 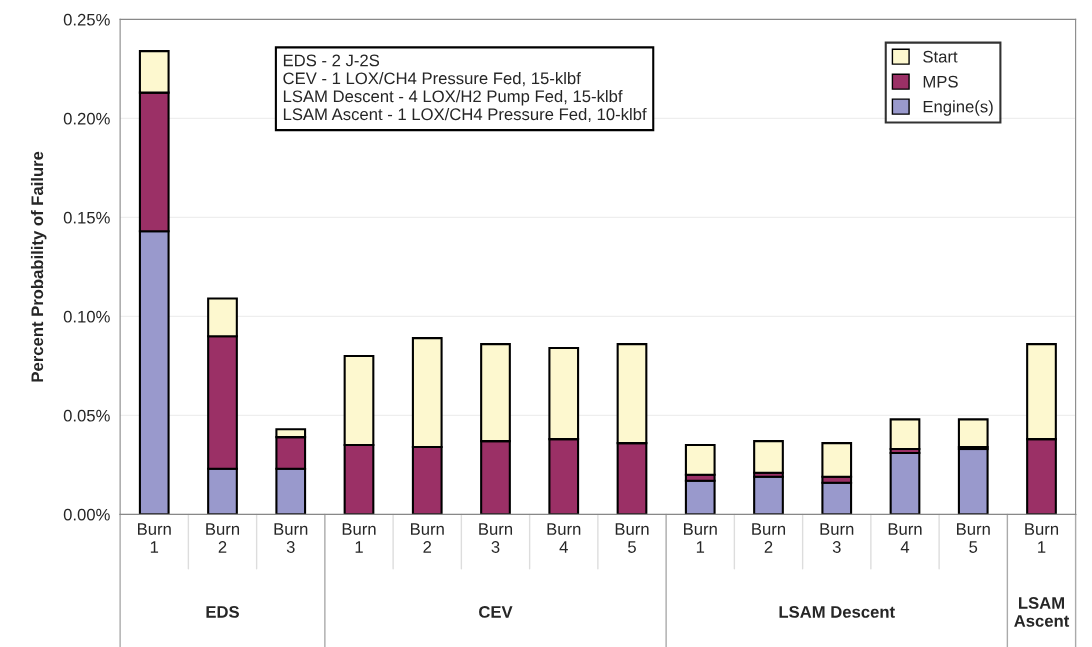 What do you see at coordinates (465, 88) in the screenshot?
I see `annotation: EDS - 2 J-2S CEV - 1 LOX/CH4 Pressure Fed, 15-klbf LSAM Descent - 4 LOX/H2 Pump Fed, 15-klbf LSAM Ascent - 1 LOX/CH4 Pressure Fed, 10-klbf` at bounding box center [465, 88].